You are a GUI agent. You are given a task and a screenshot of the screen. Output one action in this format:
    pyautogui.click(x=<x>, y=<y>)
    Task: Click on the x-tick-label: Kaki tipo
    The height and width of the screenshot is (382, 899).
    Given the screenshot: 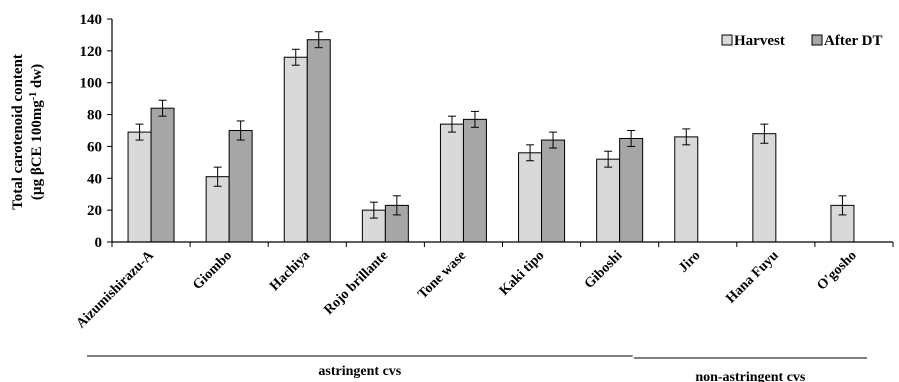 What is the action you would take?
    pyautogui.click(x=522, y=273)
    